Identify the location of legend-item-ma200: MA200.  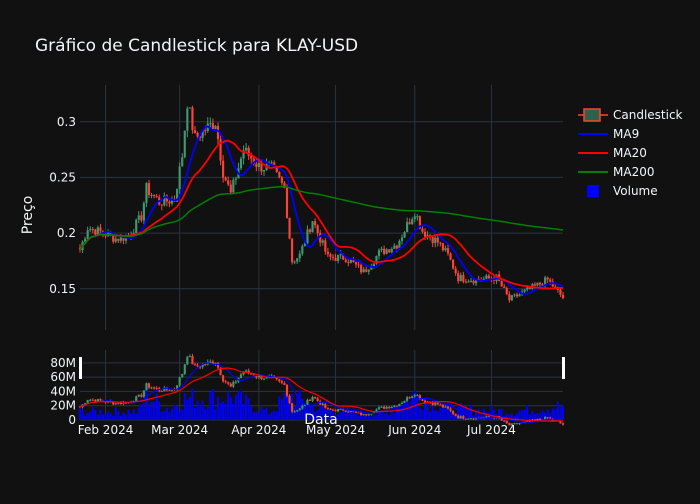
(616, 172).